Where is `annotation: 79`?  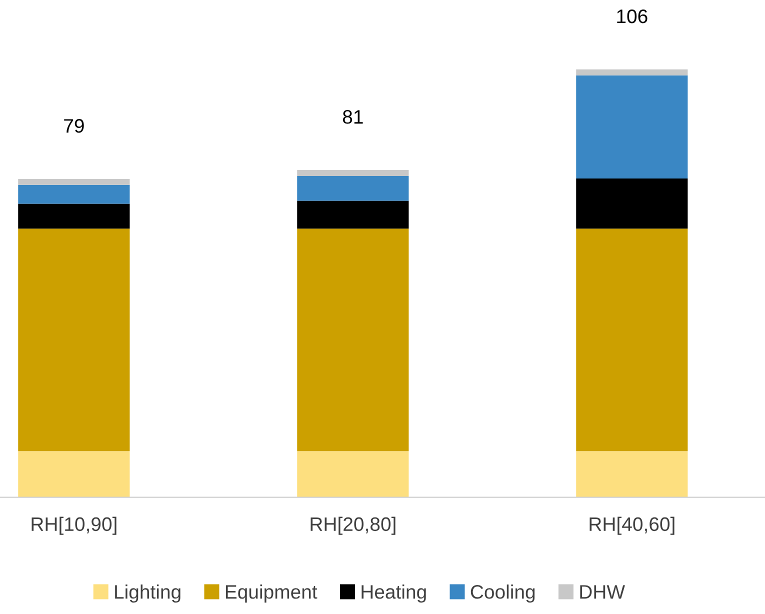
annotation: 79 is located at coordinates (74, 126).